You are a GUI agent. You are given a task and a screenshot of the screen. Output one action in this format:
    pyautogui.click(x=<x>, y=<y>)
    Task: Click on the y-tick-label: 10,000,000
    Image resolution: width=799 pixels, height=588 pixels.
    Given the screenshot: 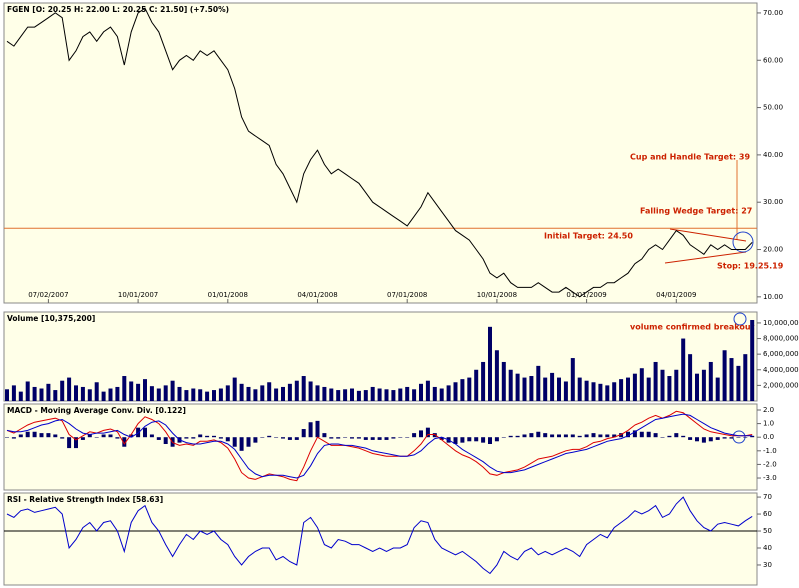 What is the action you would take?
    pyautogui.click(x=781, y=323)
    